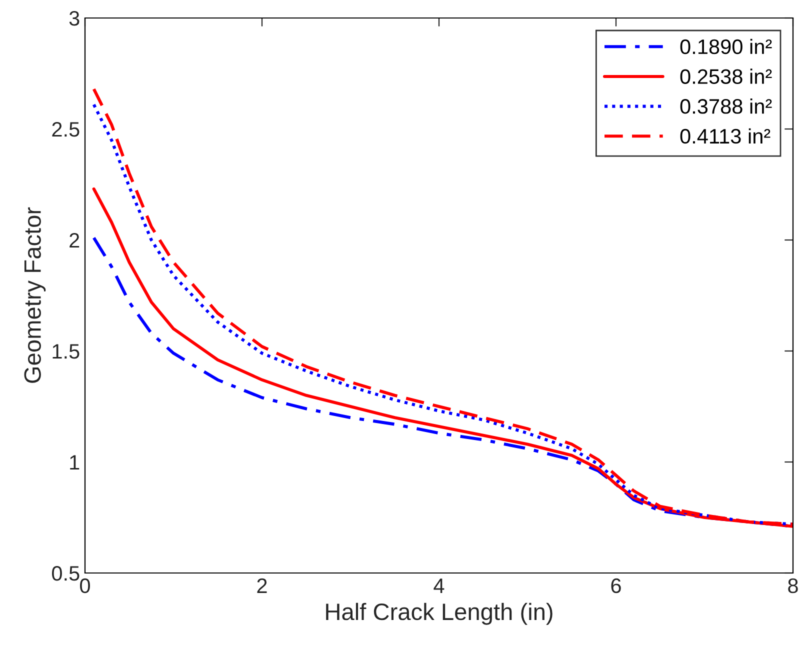  I want to click on y-tick-label: 0.5, so click(66, 573).